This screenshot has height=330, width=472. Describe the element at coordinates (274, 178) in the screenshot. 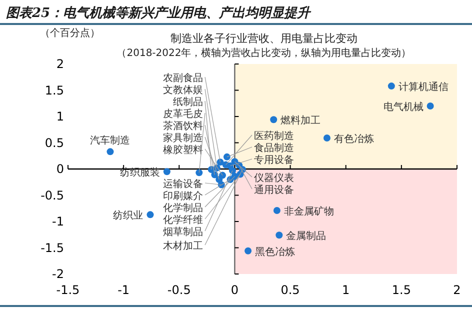

I see `series-label: 仪器仪表` at that location.